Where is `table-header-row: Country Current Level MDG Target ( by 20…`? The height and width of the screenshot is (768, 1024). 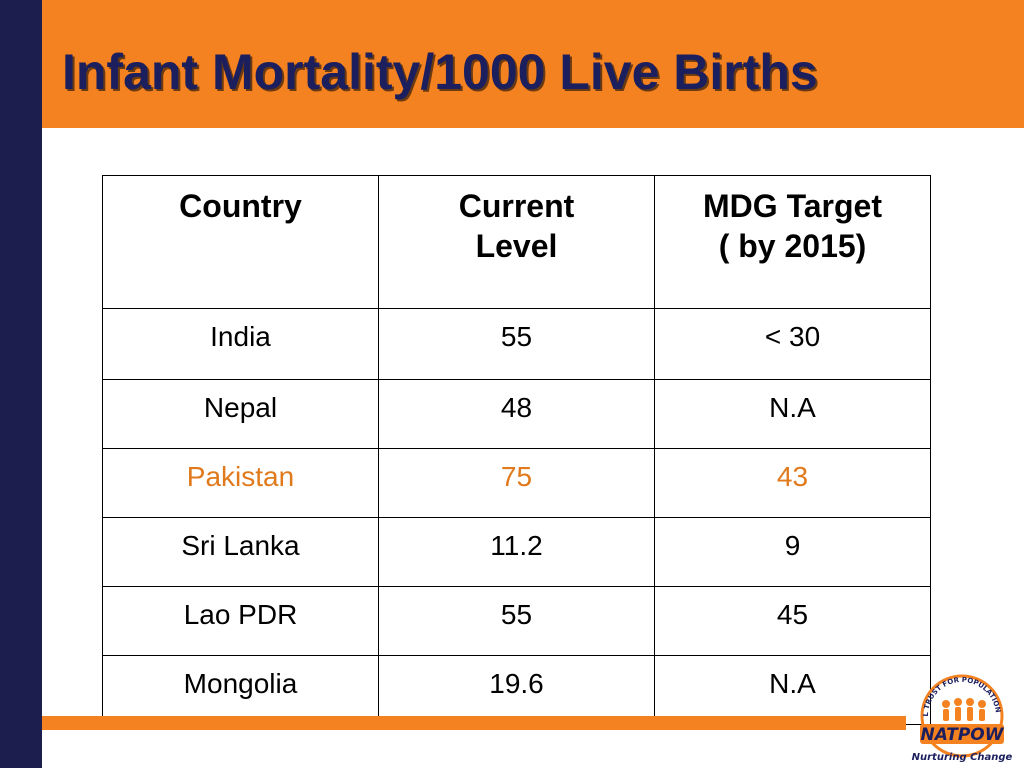
table-header-row: Country Current Level MDG Target ( by 20… is located at coordinates (516, 242).